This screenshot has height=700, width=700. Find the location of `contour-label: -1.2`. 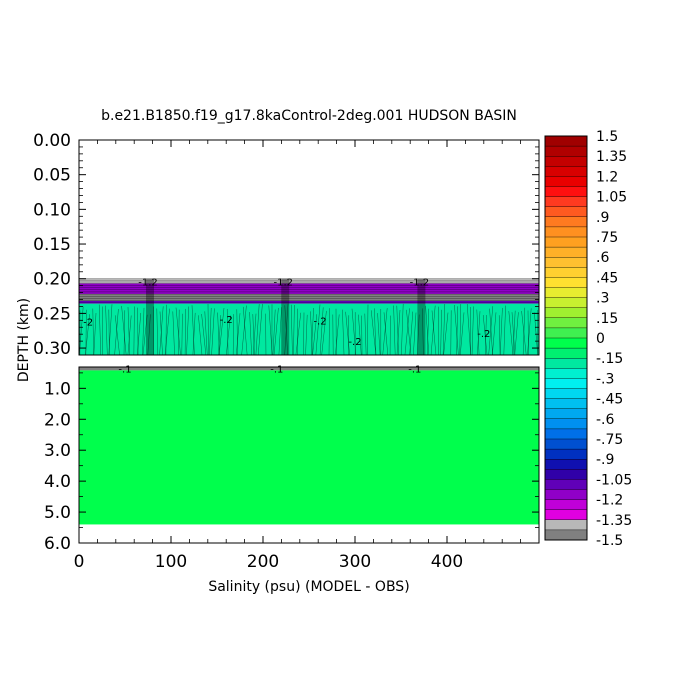

contour-label: -1.2 is located at coordinates (420, 282).